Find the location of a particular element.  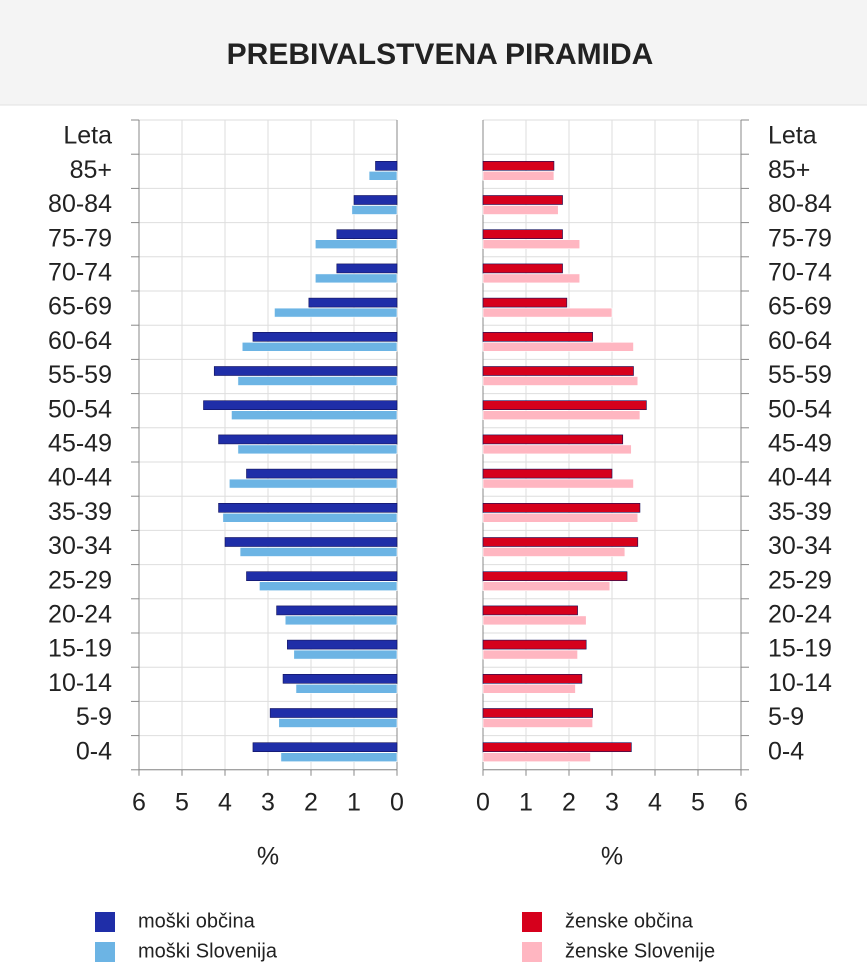

category-label: 45-49 is located at coordinates (800, 444).